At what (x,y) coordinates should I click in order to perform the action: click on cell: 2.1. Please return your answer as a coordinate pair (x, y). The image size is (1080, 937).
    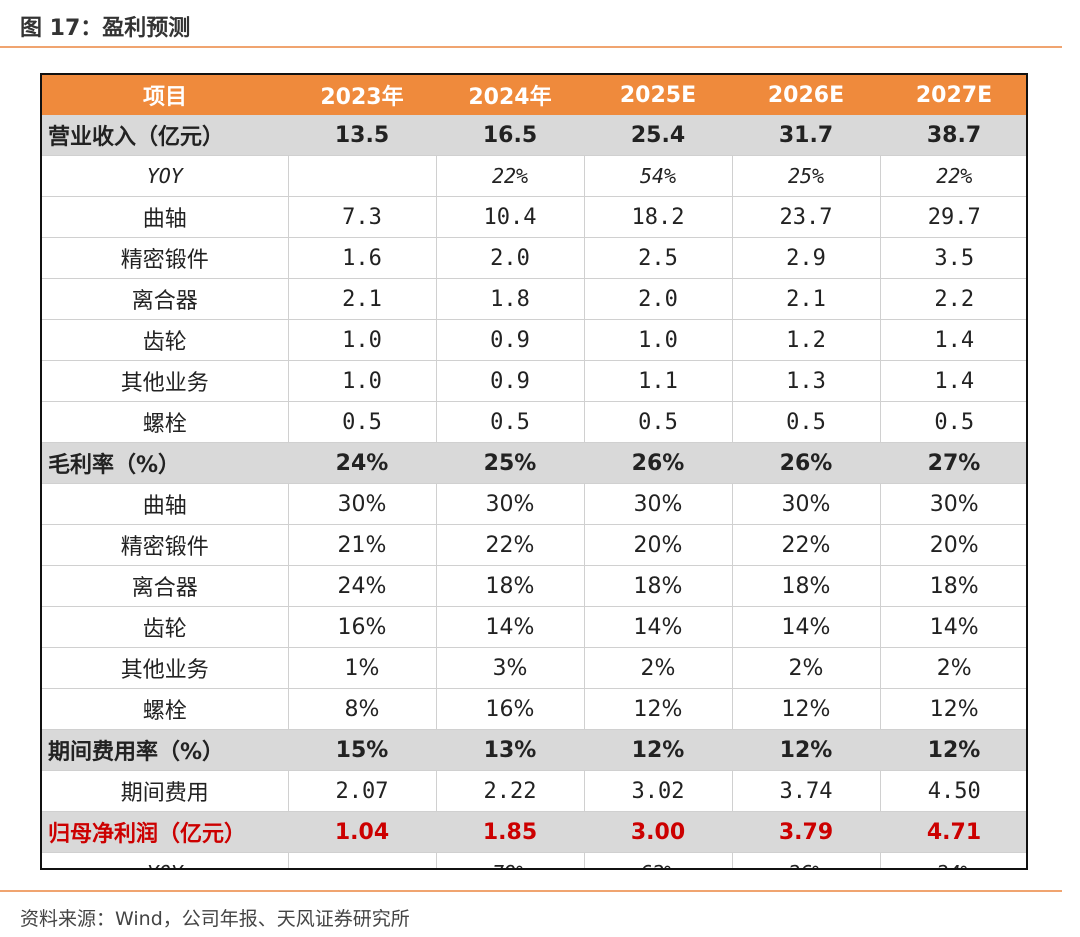
    Looking at the image, I should click on (362, 299).